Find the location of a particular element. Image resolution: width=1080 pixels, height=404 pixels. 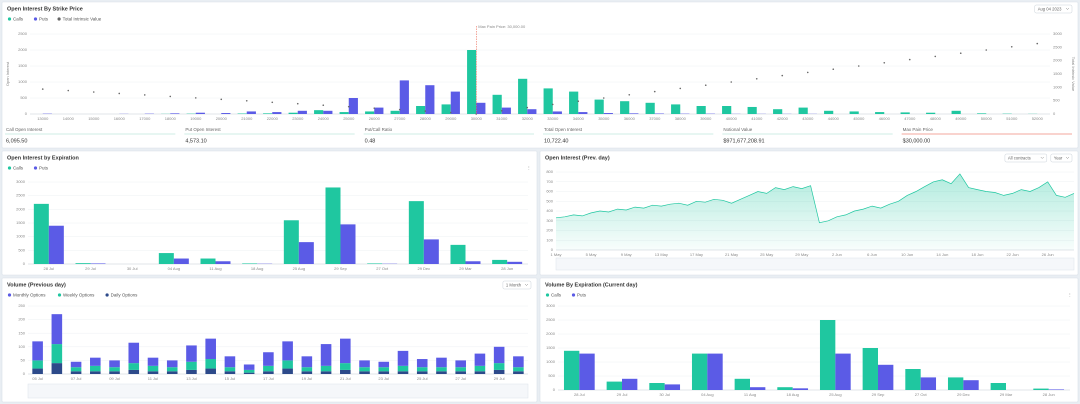

chevron is located at coordinates (1067, 157).